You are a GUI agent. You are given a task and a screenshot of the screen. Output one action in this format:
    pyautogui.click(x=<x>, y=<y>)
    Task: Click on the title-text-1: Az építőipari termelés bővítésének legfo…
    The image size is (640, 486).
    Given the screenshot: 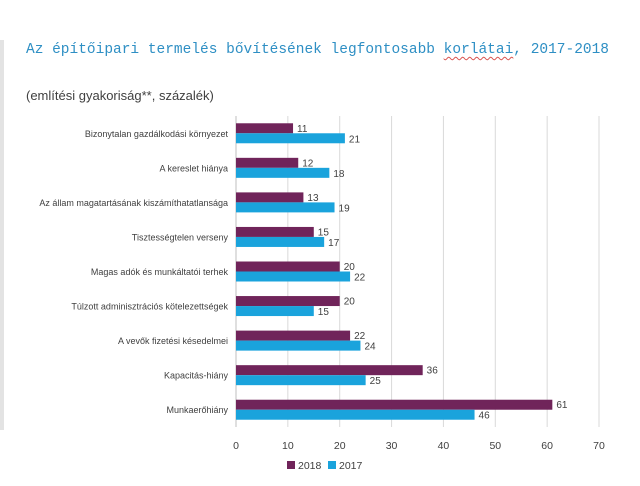 What is the action you would take?
    pyautogui.click(x=235, y=50)
    